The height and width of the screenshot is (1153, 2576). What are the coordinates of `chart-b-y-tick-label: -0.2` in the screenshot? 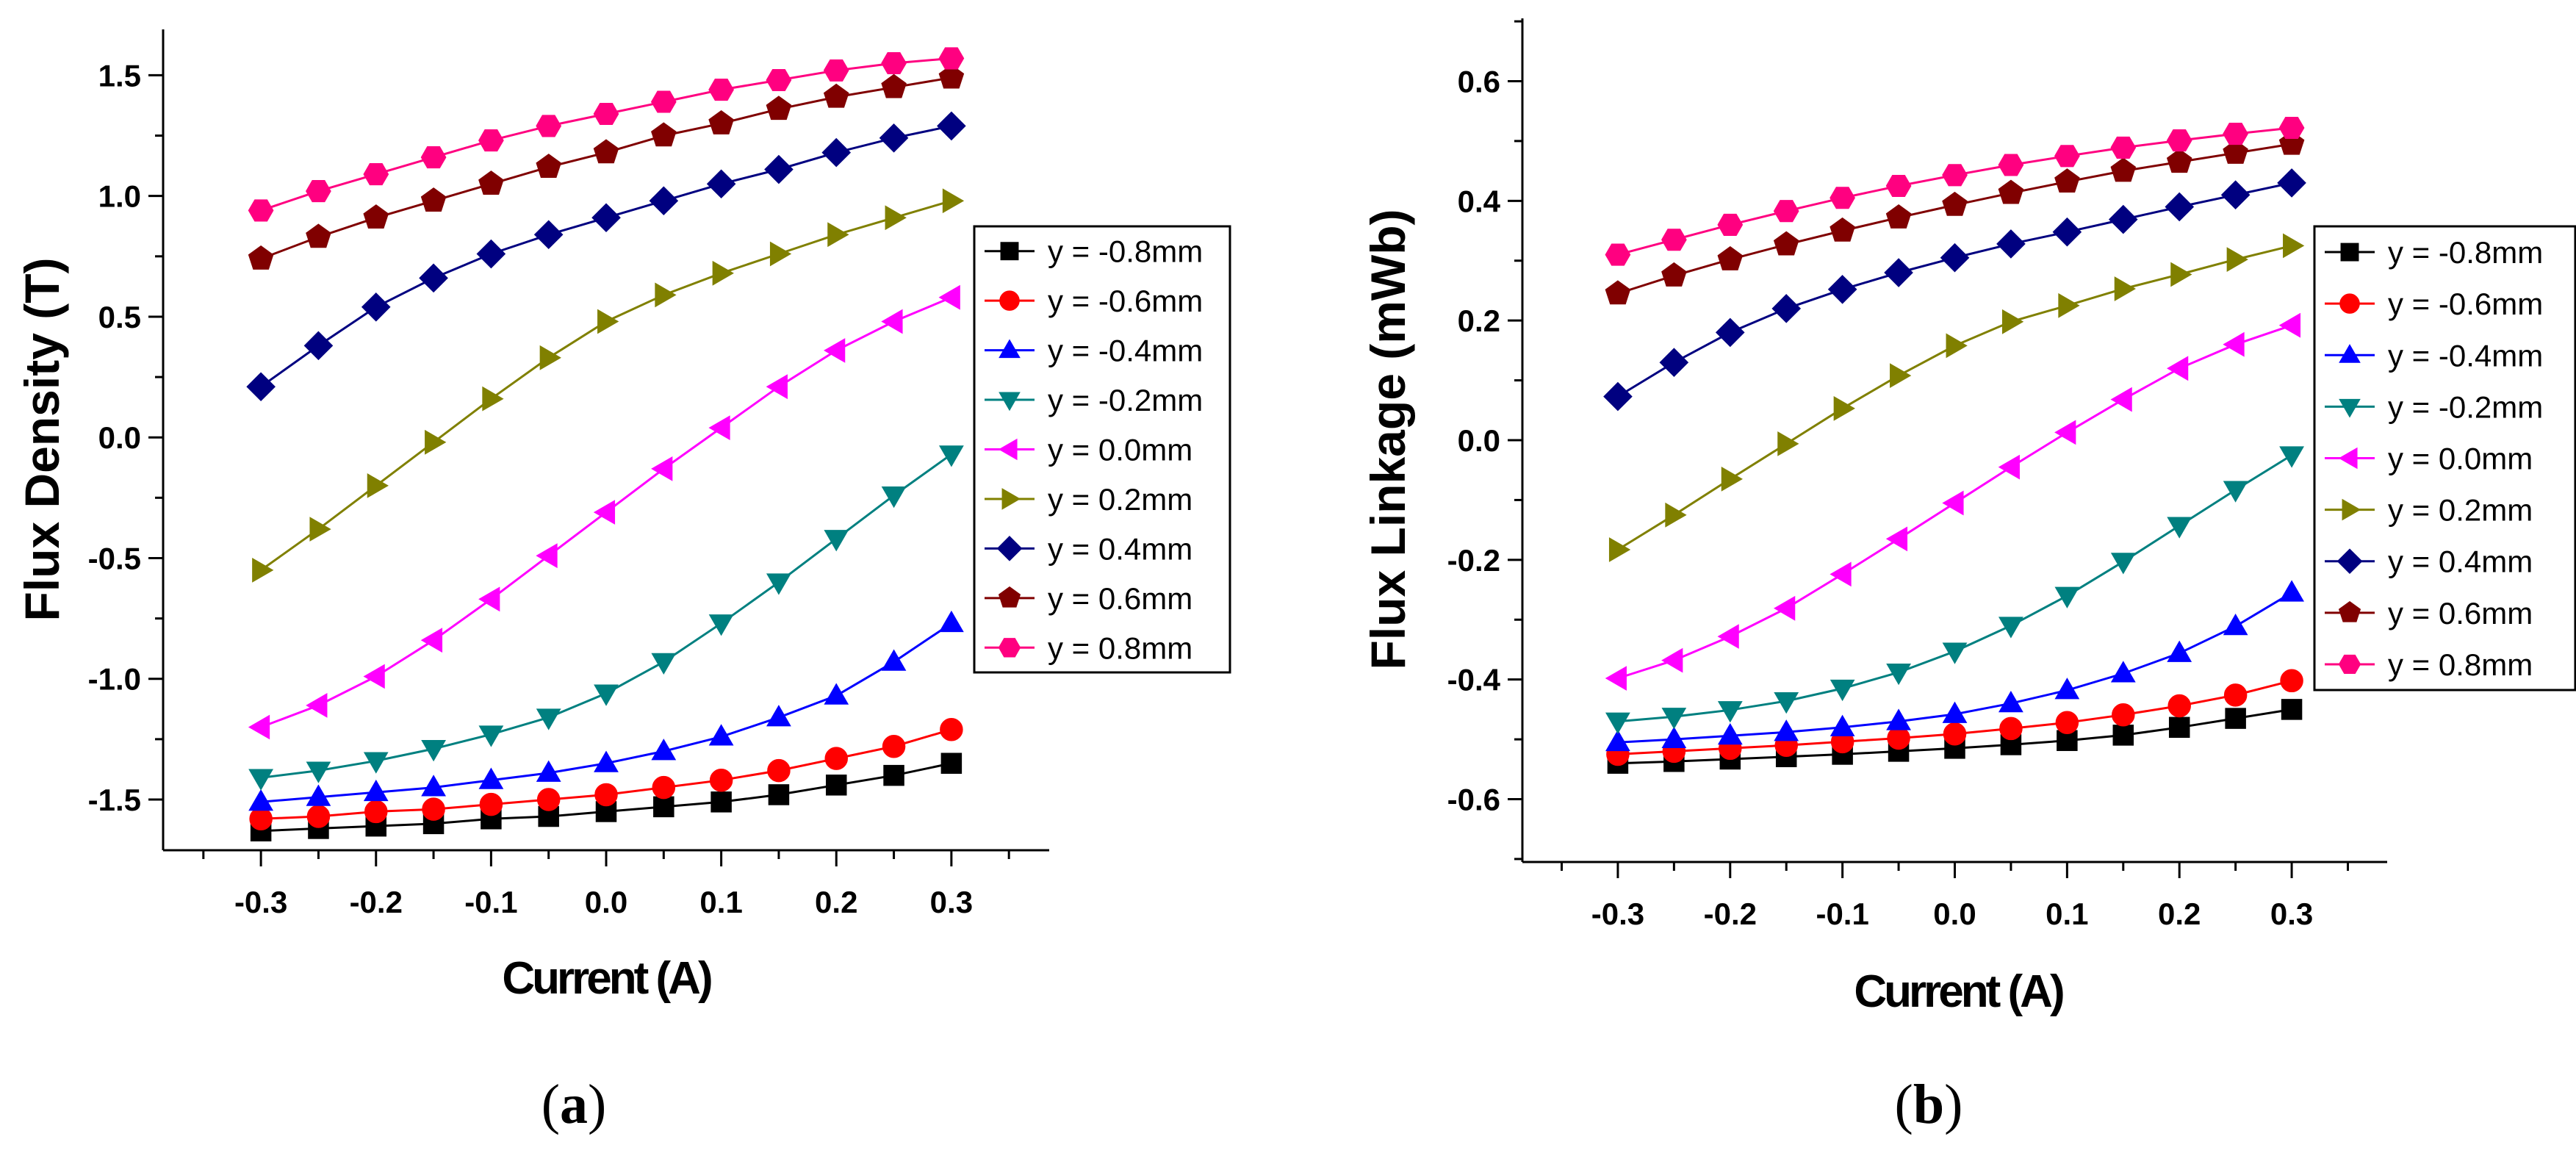 It's located at (1473, 560).